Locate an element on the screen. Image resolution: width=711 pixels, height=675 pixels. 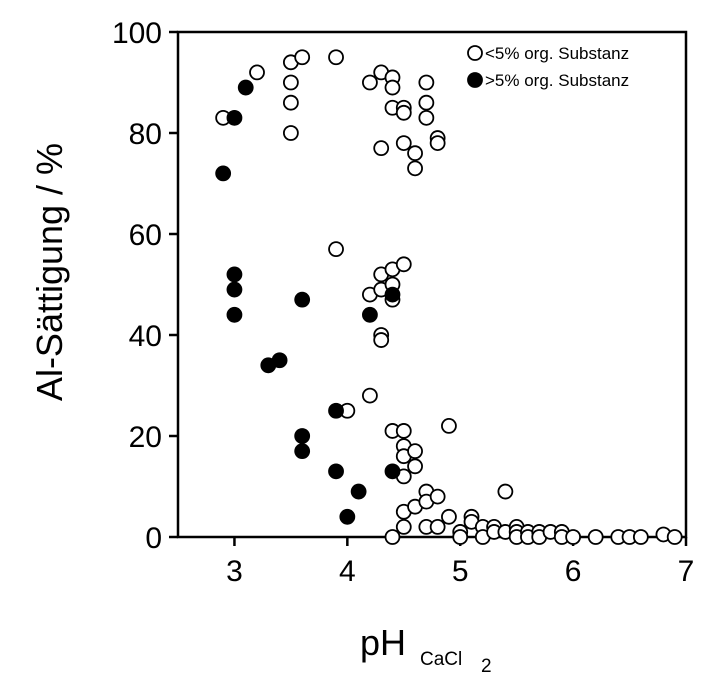
y-tick-label: 80 is located at coordinates (145, 134).